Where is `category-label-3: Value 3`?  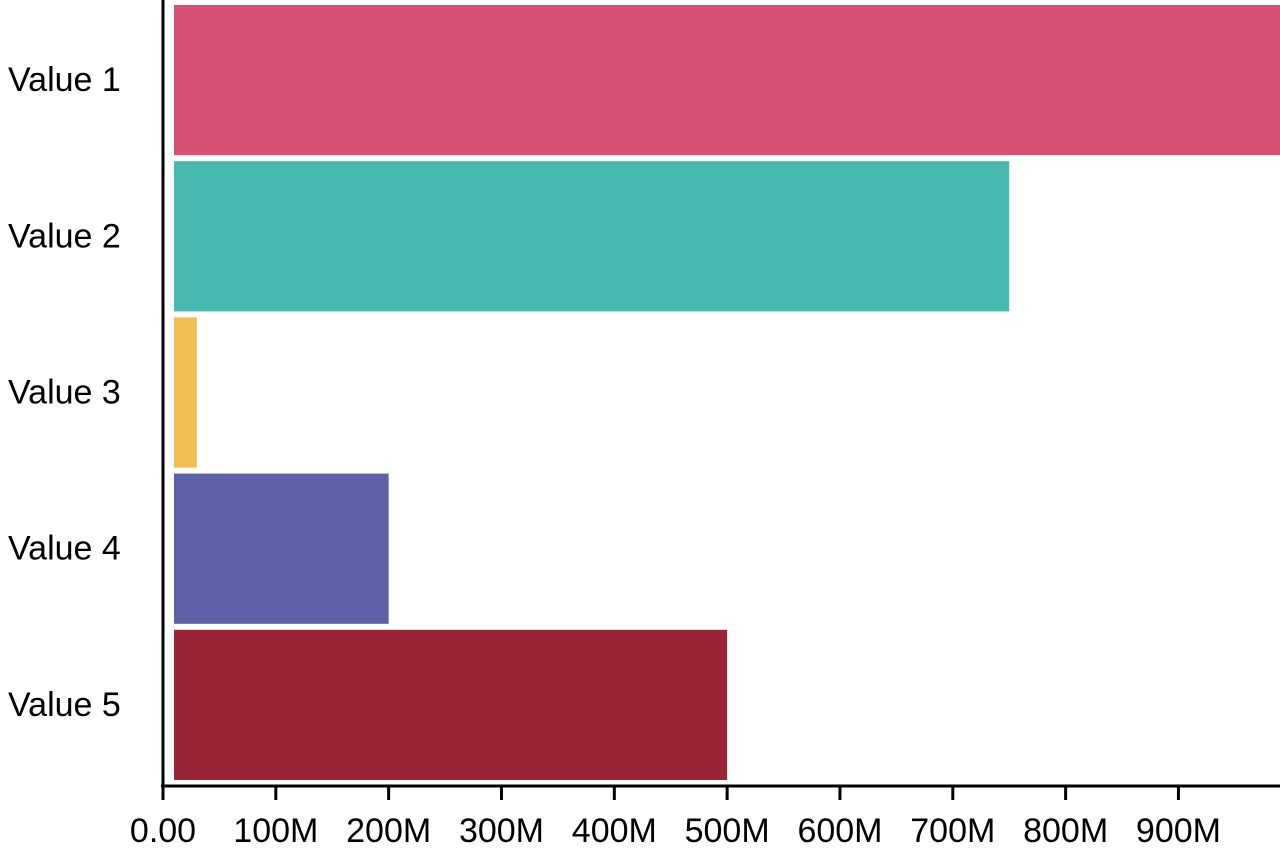 category-label-3: Value 3 is located at coordinates (64, 393).